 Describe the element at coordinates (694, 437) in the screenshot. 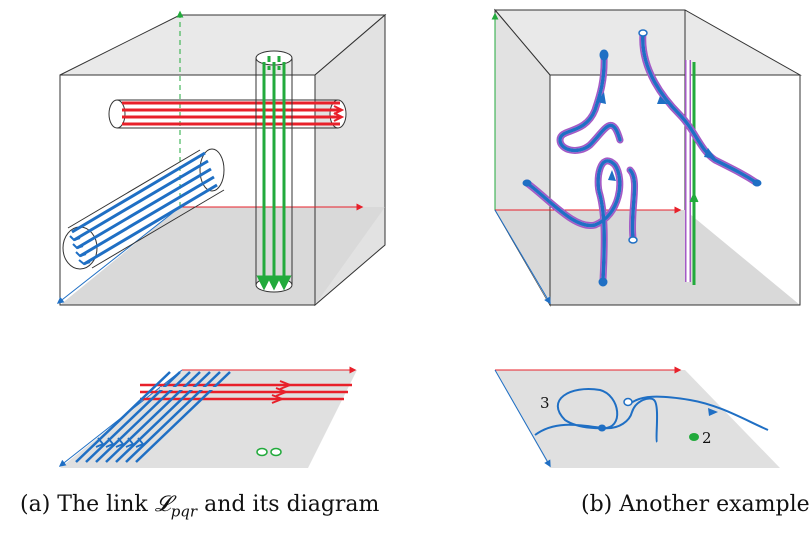

I see `green-point-b` at that location.